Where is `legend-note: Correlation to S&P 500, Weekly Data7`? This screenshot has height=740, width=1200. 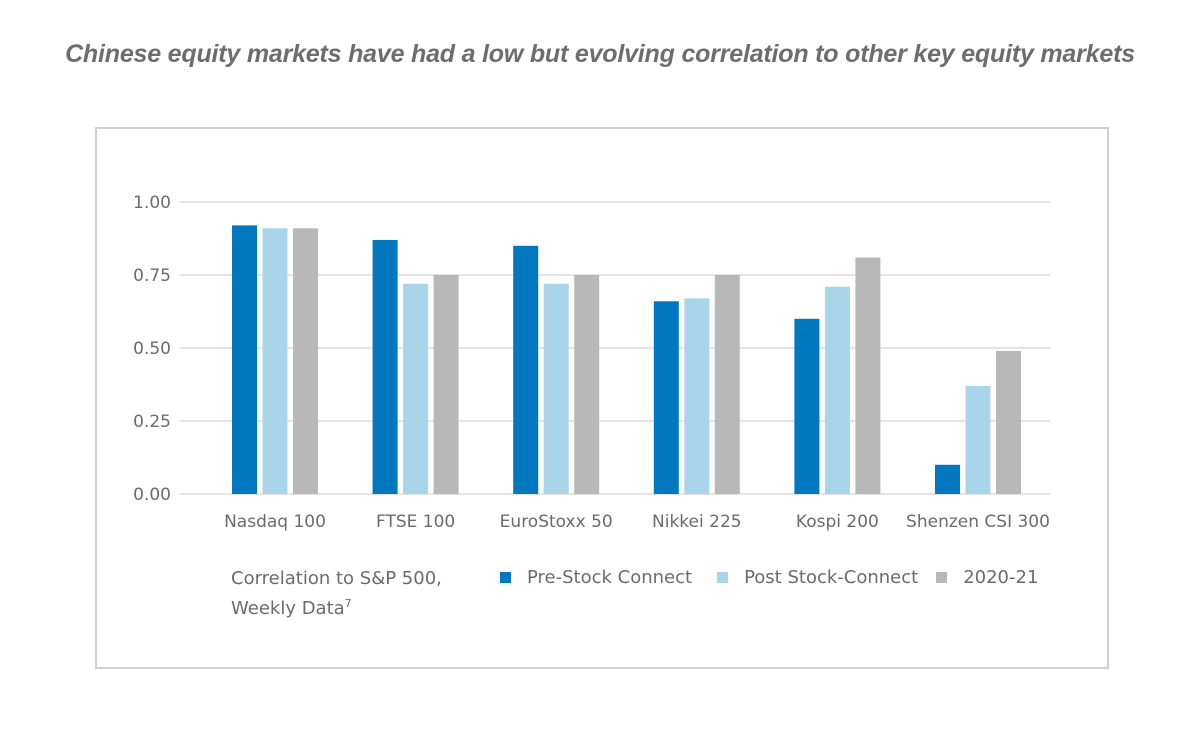
legend-note: Correlation to S&P 500, Weekly Data7 is located at coordinates (336, 593).